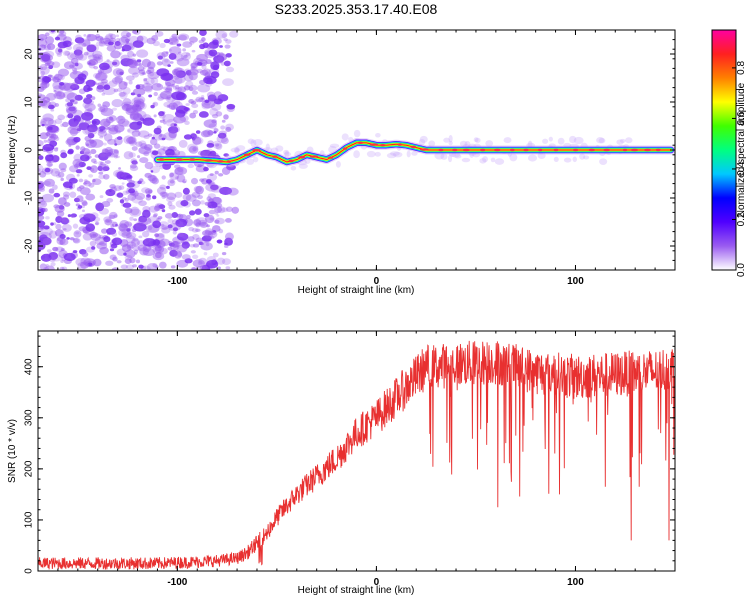  I want to click on spectrogram-x-tick-label: 100, so click(575, 281).